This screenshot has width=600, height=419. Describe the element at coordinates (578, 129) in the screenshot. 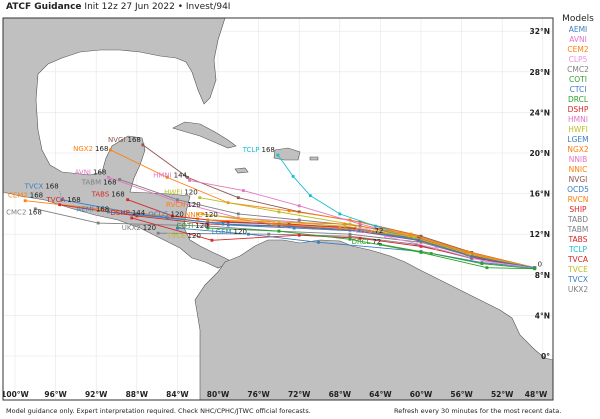

I see `legend-item-hwfi: HWFI` at that location.